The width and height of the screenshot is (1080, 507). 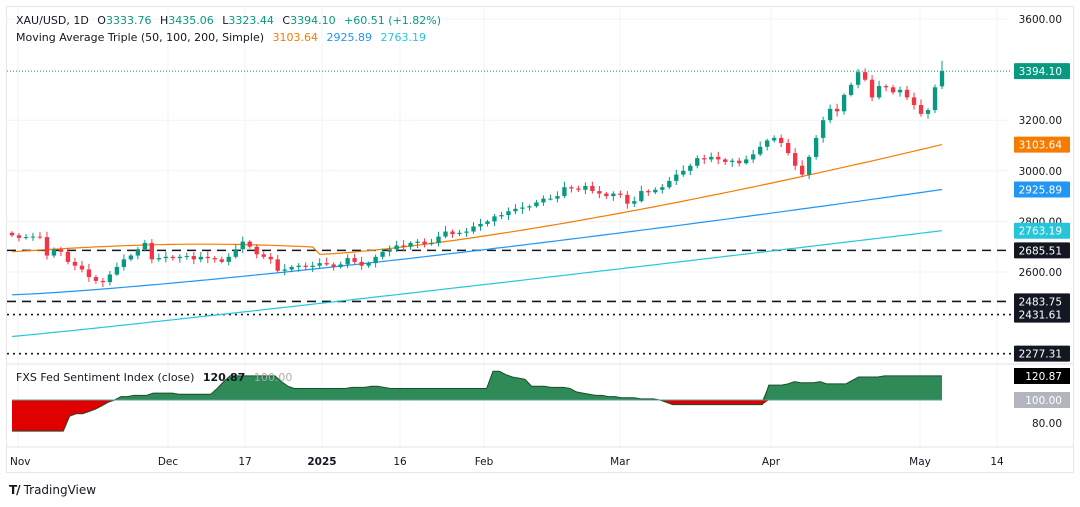 I want to click on sentiment-negative-area, so click(x=477, y=416).